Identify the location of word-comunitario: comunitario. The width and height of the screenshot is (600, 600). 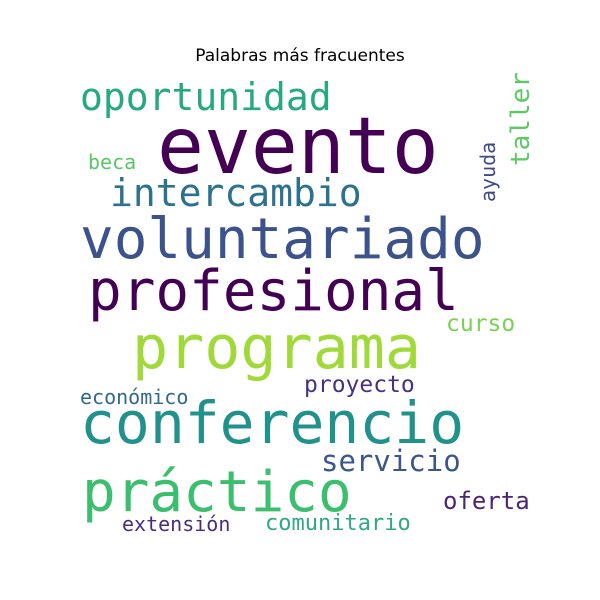
(338, 523).